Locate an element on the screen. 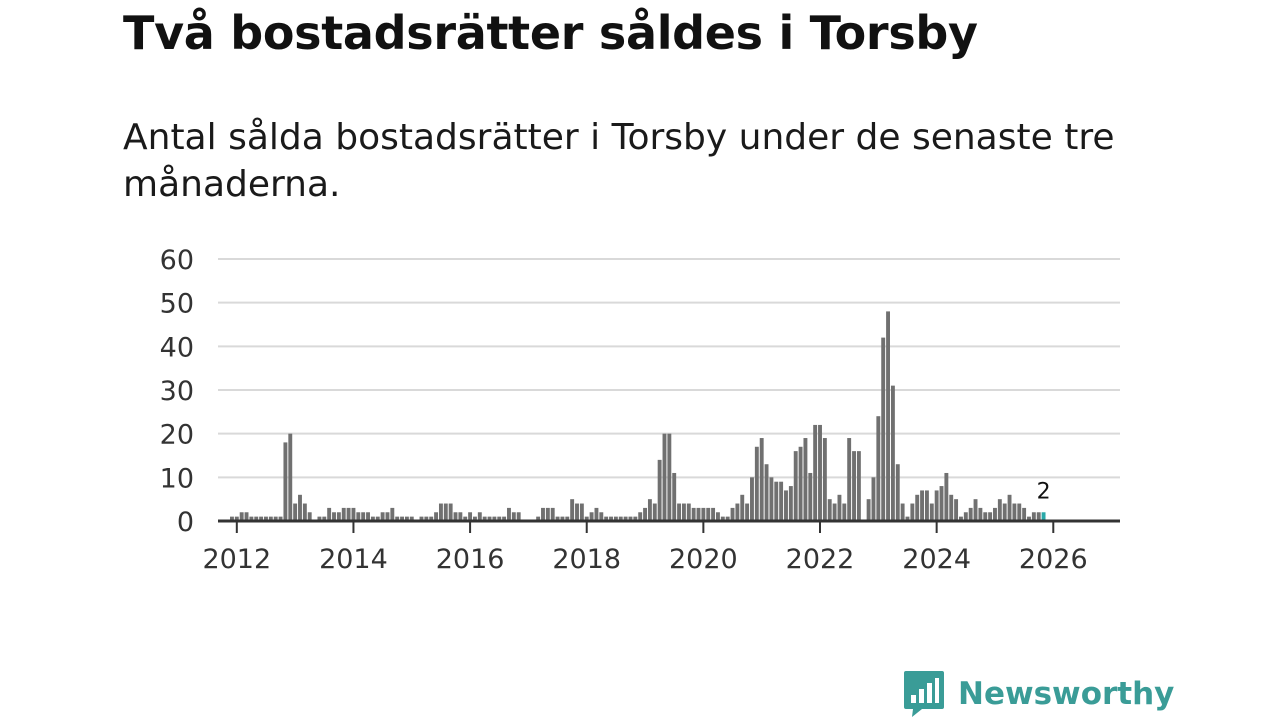 This screenshot has height=720, width=1280. y-tick-label: 20 is located at coordinates (177, 435).